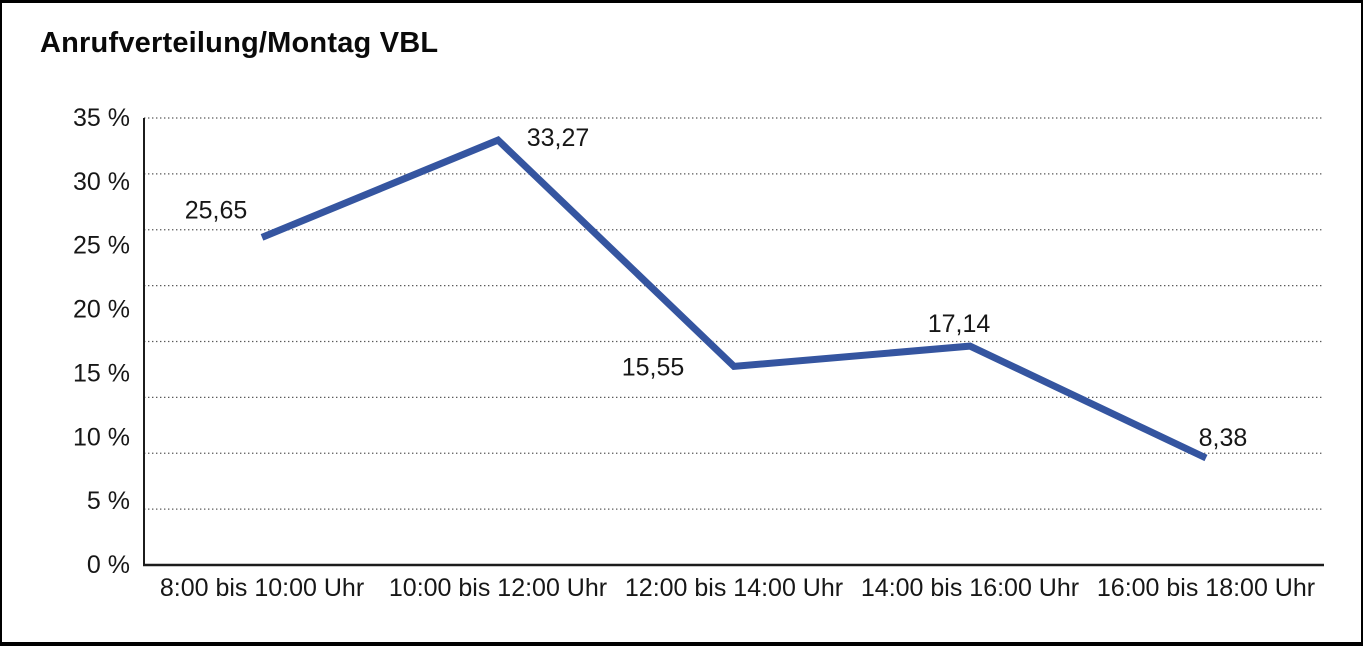 This screenshot has width=1363, height=646. Describe the element at coordinates (101, 182) in the screenshot. I see `y-axis-tick-label: 30 %` at that location.